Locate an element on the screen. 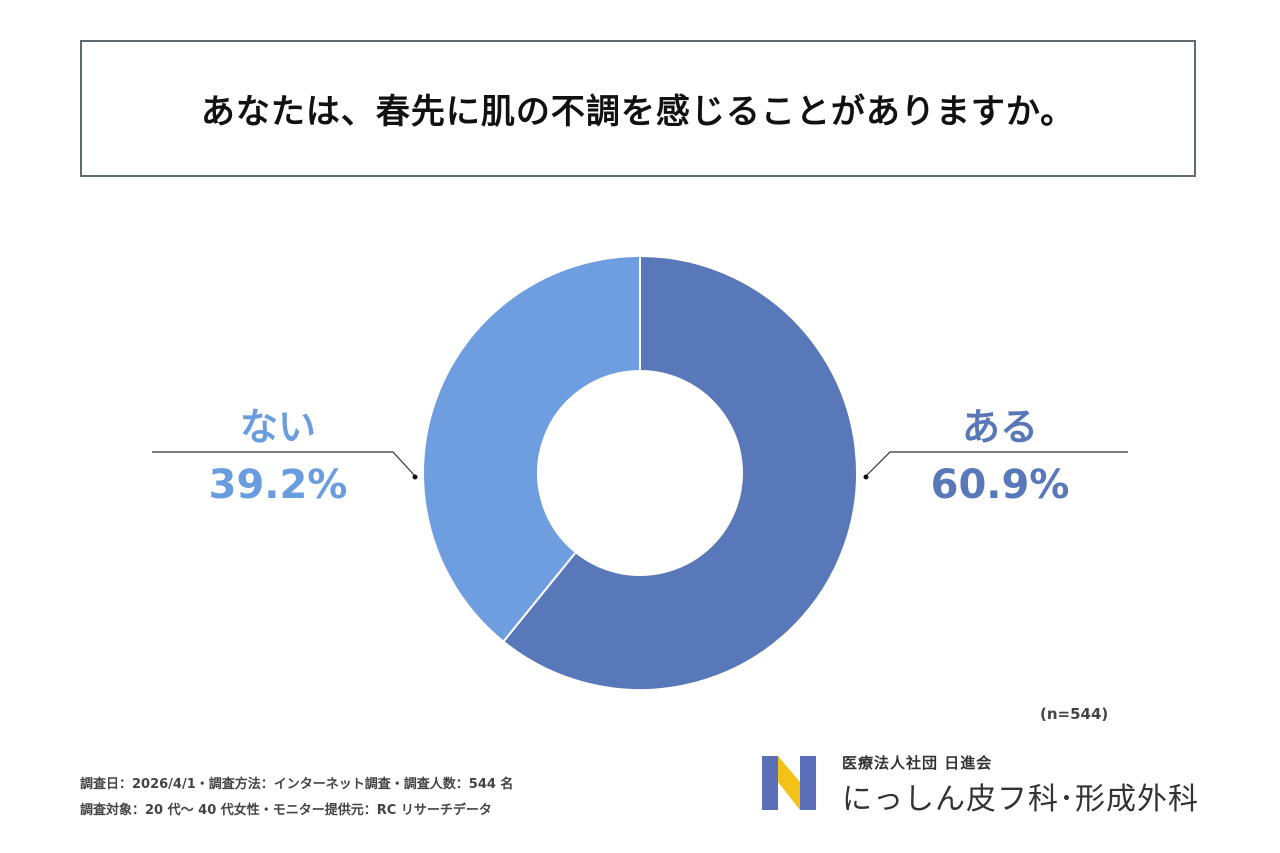  logo-org: 医療法人社団 日進会 is located at coordinates (917, 763).